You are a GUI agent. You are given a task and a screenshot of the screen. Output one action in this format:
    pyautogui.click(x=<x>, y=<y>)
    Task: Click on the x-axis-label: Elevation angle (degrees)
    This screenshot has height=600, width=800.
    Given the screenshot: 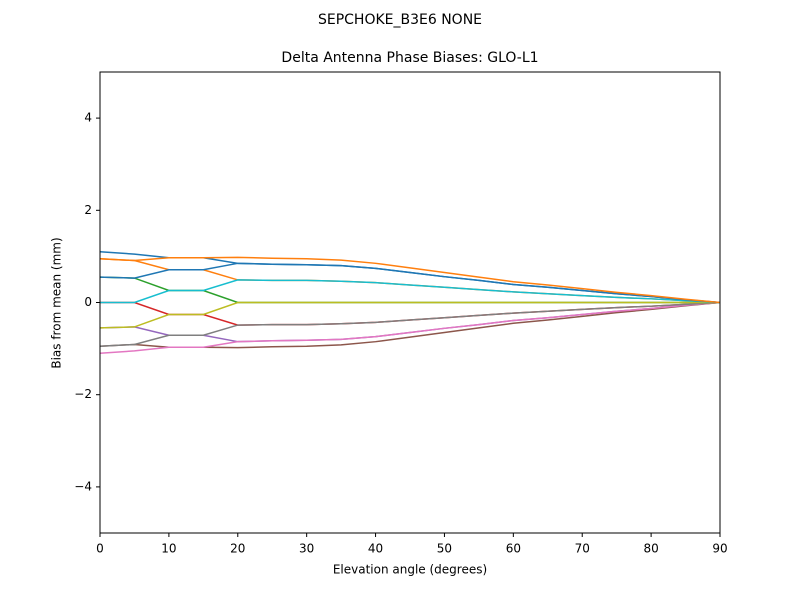 What is the action you would take?
    pyautogui.click(x=410, y=570)
    